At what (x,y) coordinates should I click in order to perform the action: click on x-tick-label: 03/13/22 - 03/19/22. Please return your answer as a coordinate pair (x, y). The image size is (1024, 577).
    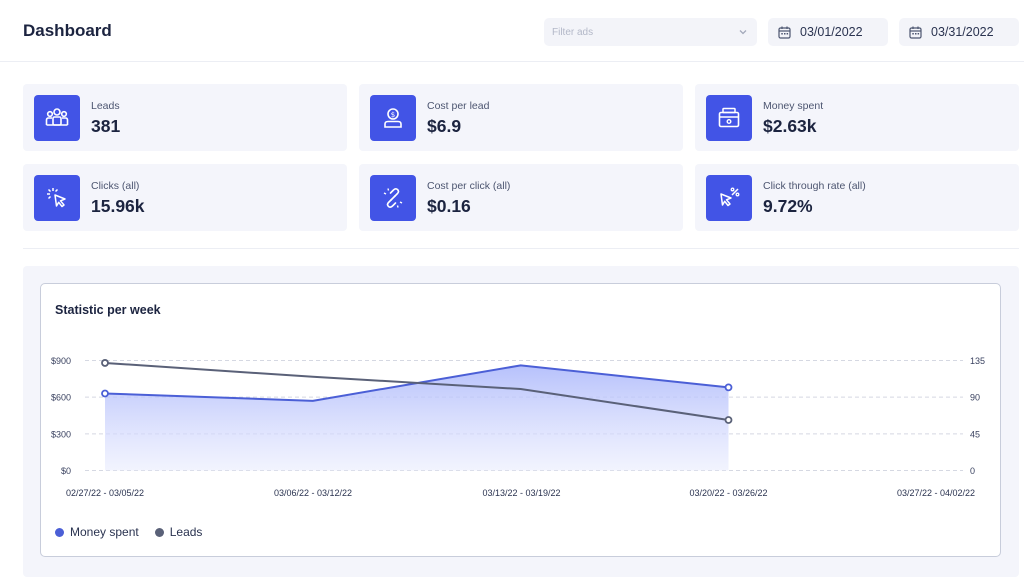
    Looking at the image, I should click on (521, 493).